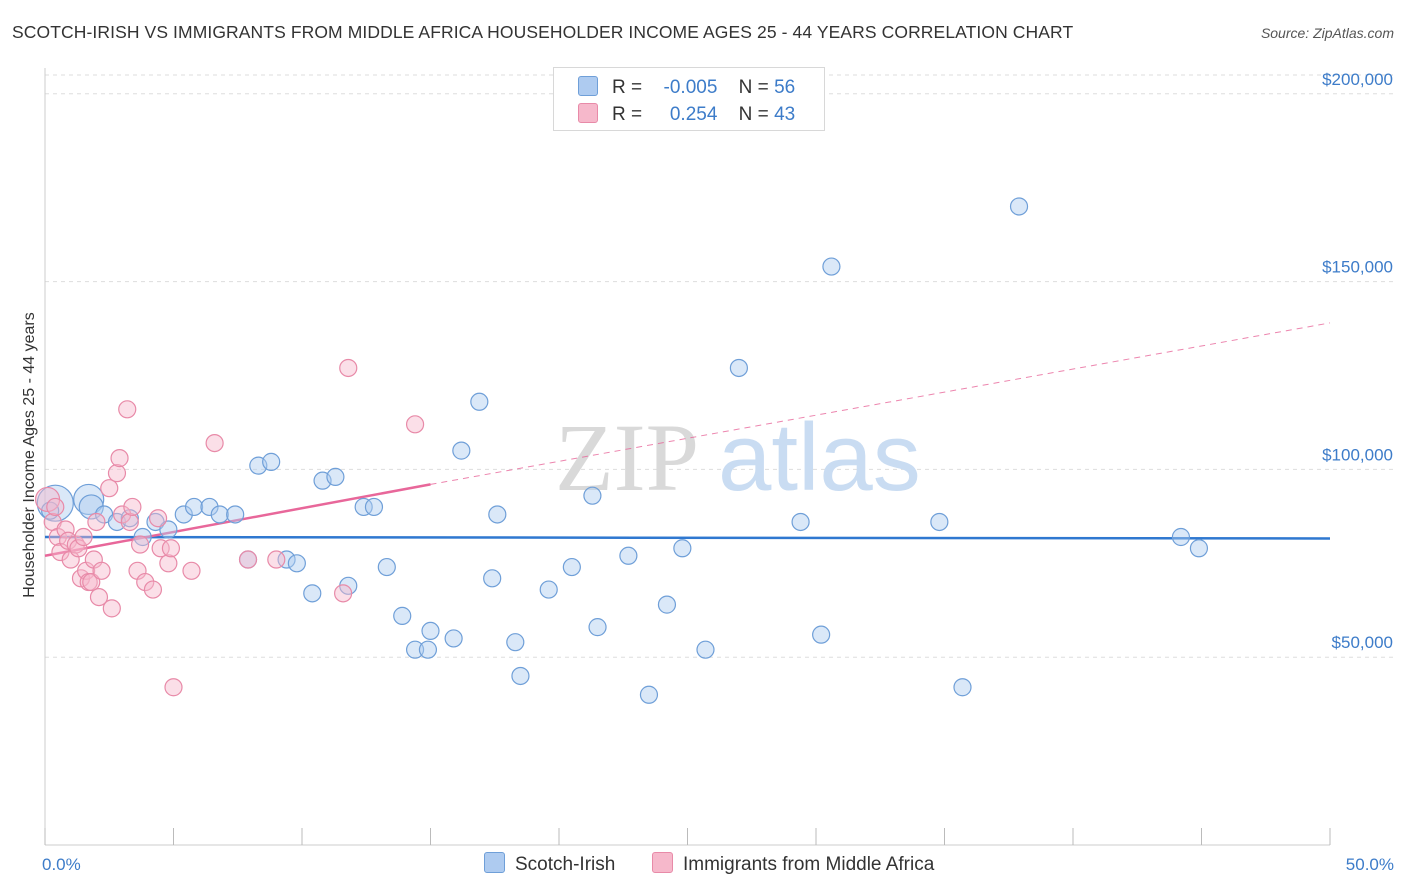 The height and width of the screenshot is (892, 1406). Describe the element at coordinates (61, 864) in the screenshot. I see `x-tick-label: 0.0%` at that location.